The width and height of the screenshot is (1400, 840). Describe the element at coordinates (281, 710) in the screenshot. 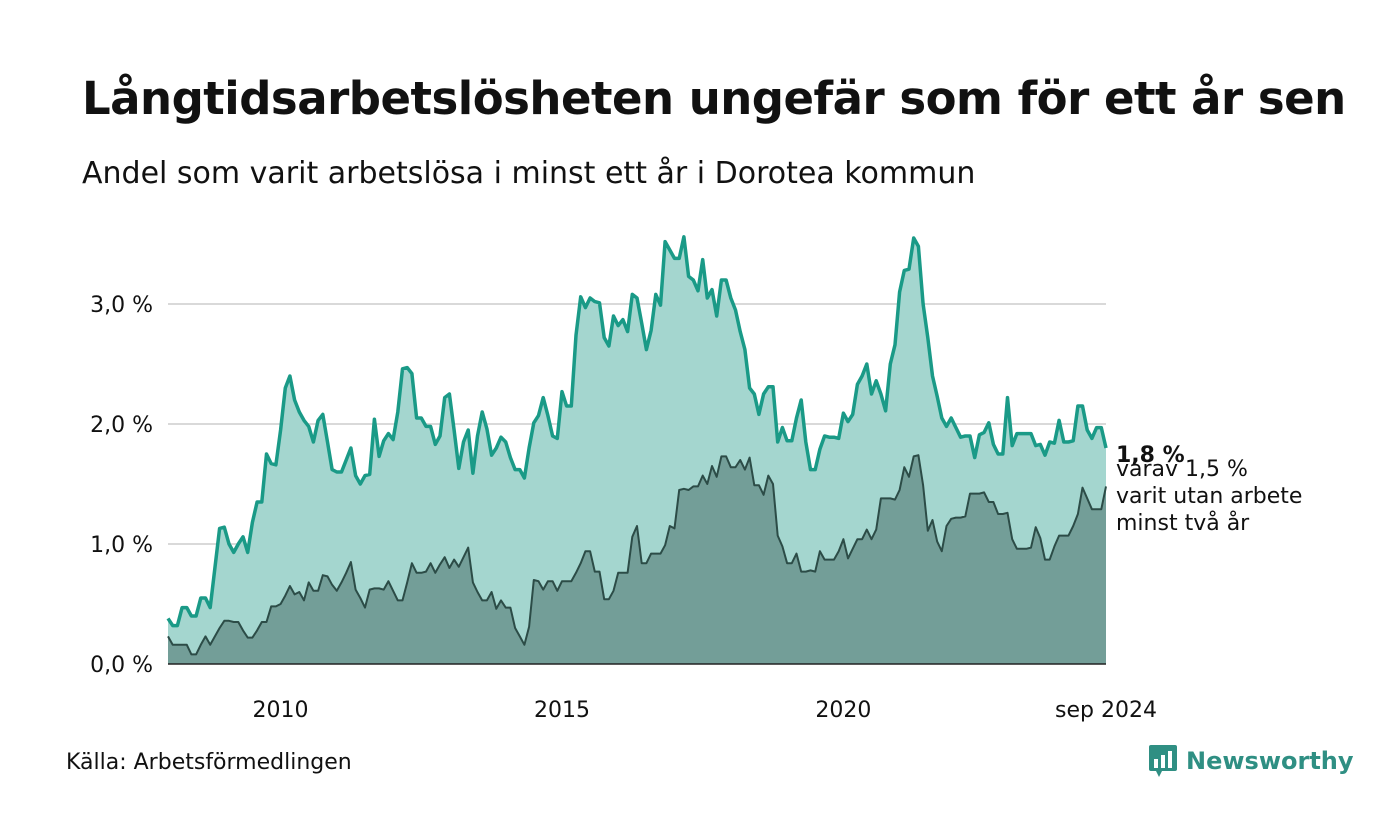

I see `x-tick-label: 2010` at that location.